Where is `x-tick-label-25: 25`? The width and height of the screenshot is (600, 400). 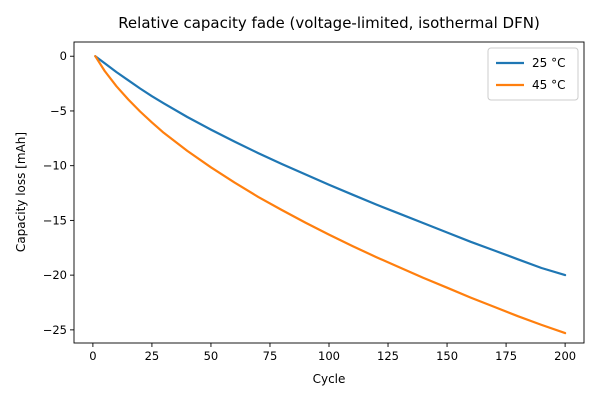
x-tick-label-25: 25 is located at coordinates (152, 356).